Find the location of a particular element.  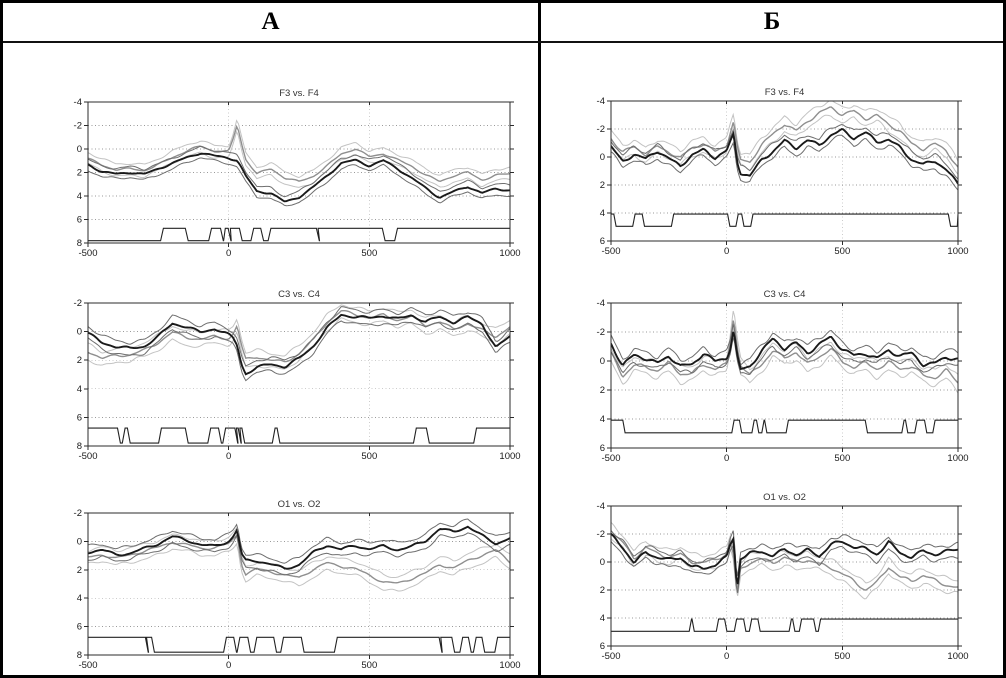

chart-svg-a3: -2 0 2 4 6 8-500 0 500 1000 O1 vs. O2 is located at coordinates (297, 585).